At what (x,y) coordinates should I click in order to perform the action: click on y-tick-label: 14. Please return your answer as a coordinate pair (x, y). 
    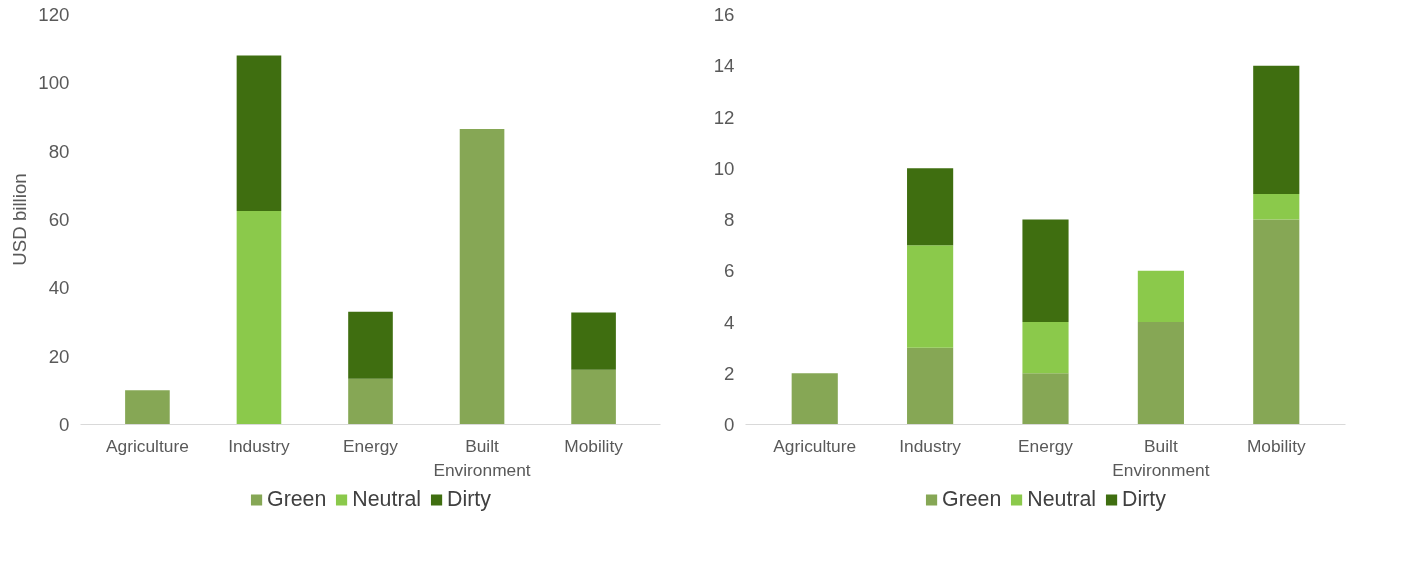
    Looking at the image, I should click on (724, 66).